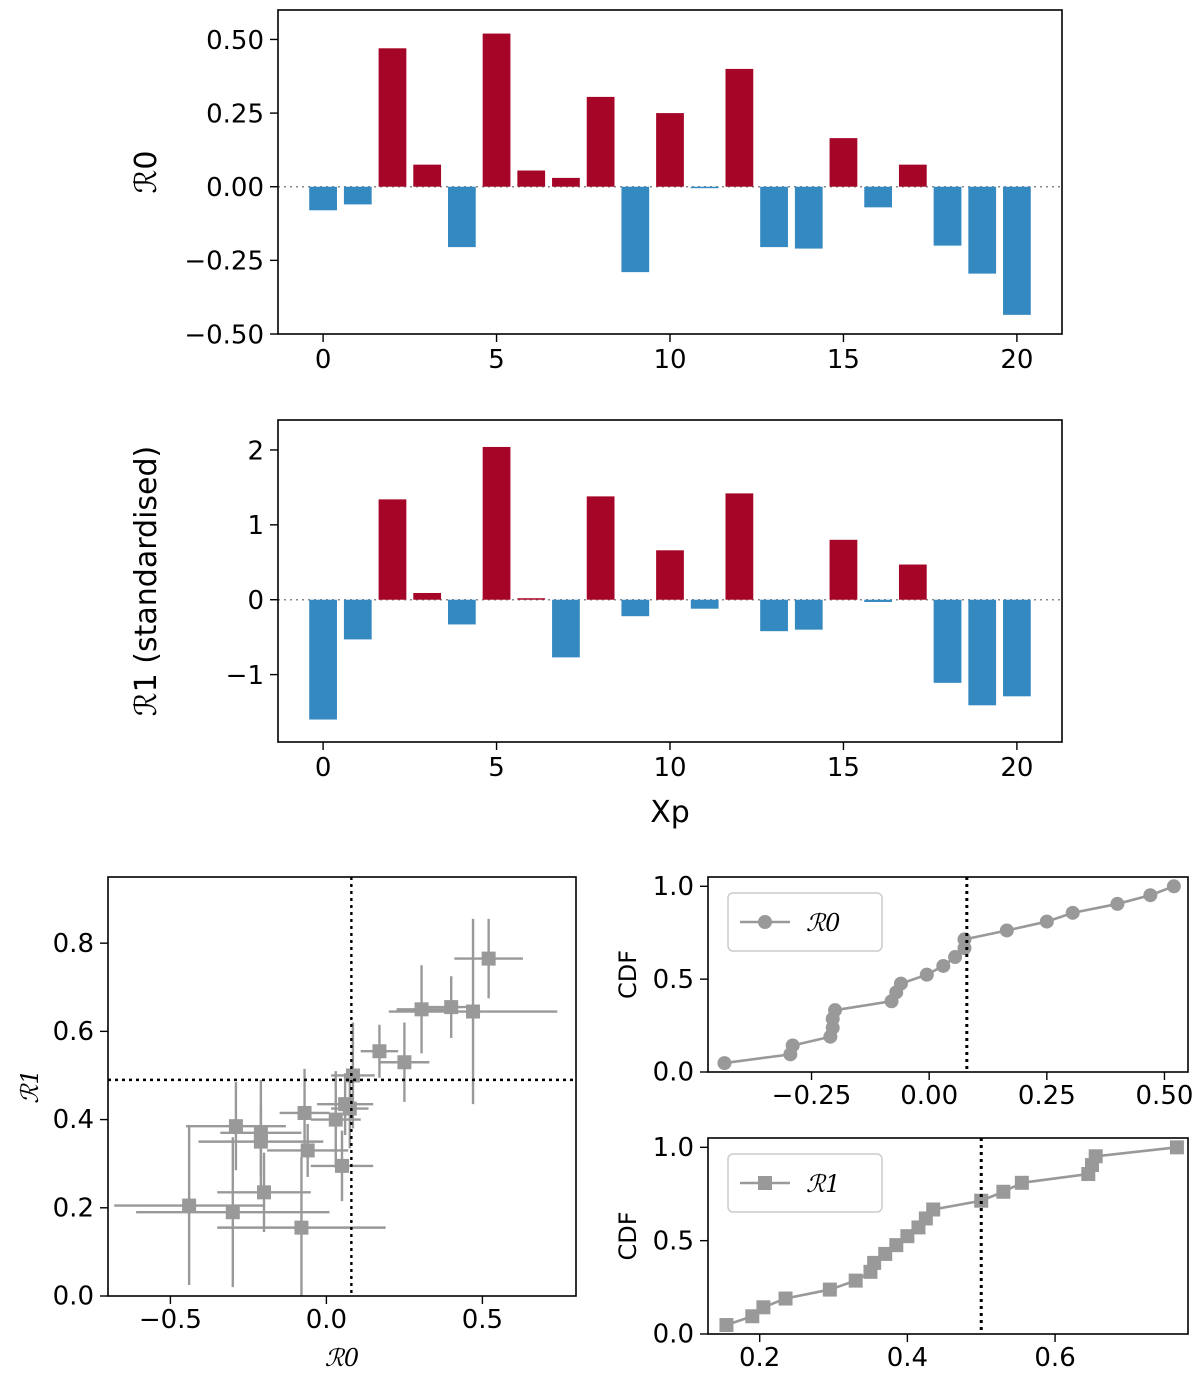 The image size is (1200, 1384). I want to click on scatter-ytick-label: 0.4, so click(73, 1120).